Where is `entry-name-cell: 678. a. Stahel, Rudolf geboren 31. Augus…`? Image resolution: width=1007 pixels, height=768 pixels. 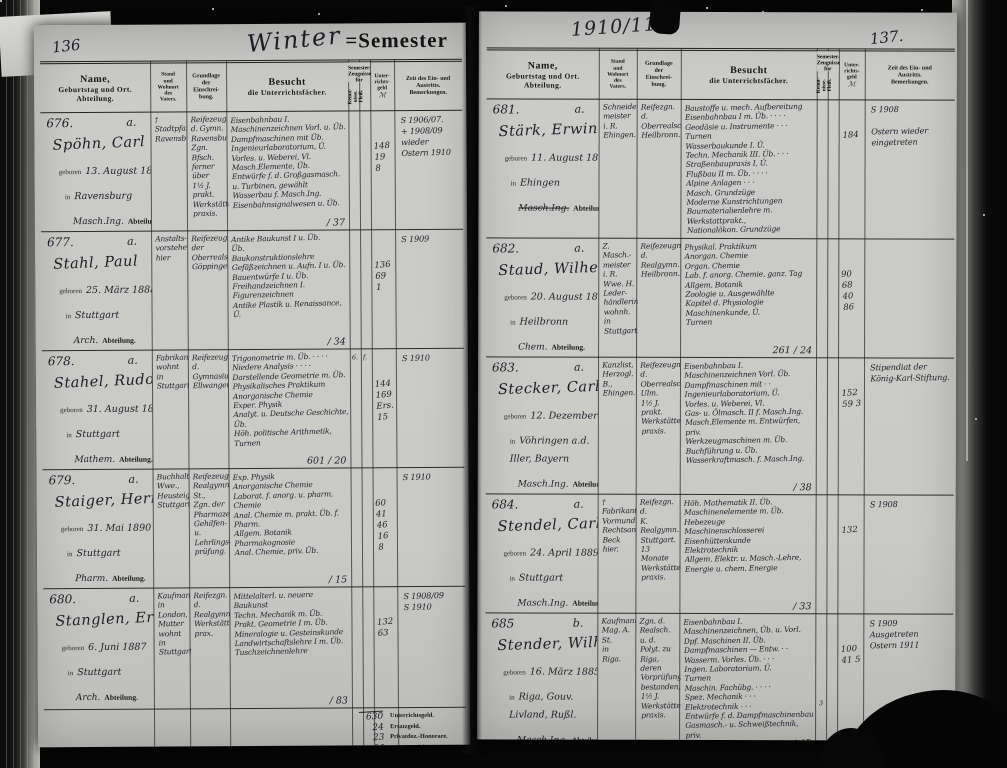 entry-name-cell: 678. a. Stahel, Rudolf geboren 31. Augus… is located at coordinates (97, 410).